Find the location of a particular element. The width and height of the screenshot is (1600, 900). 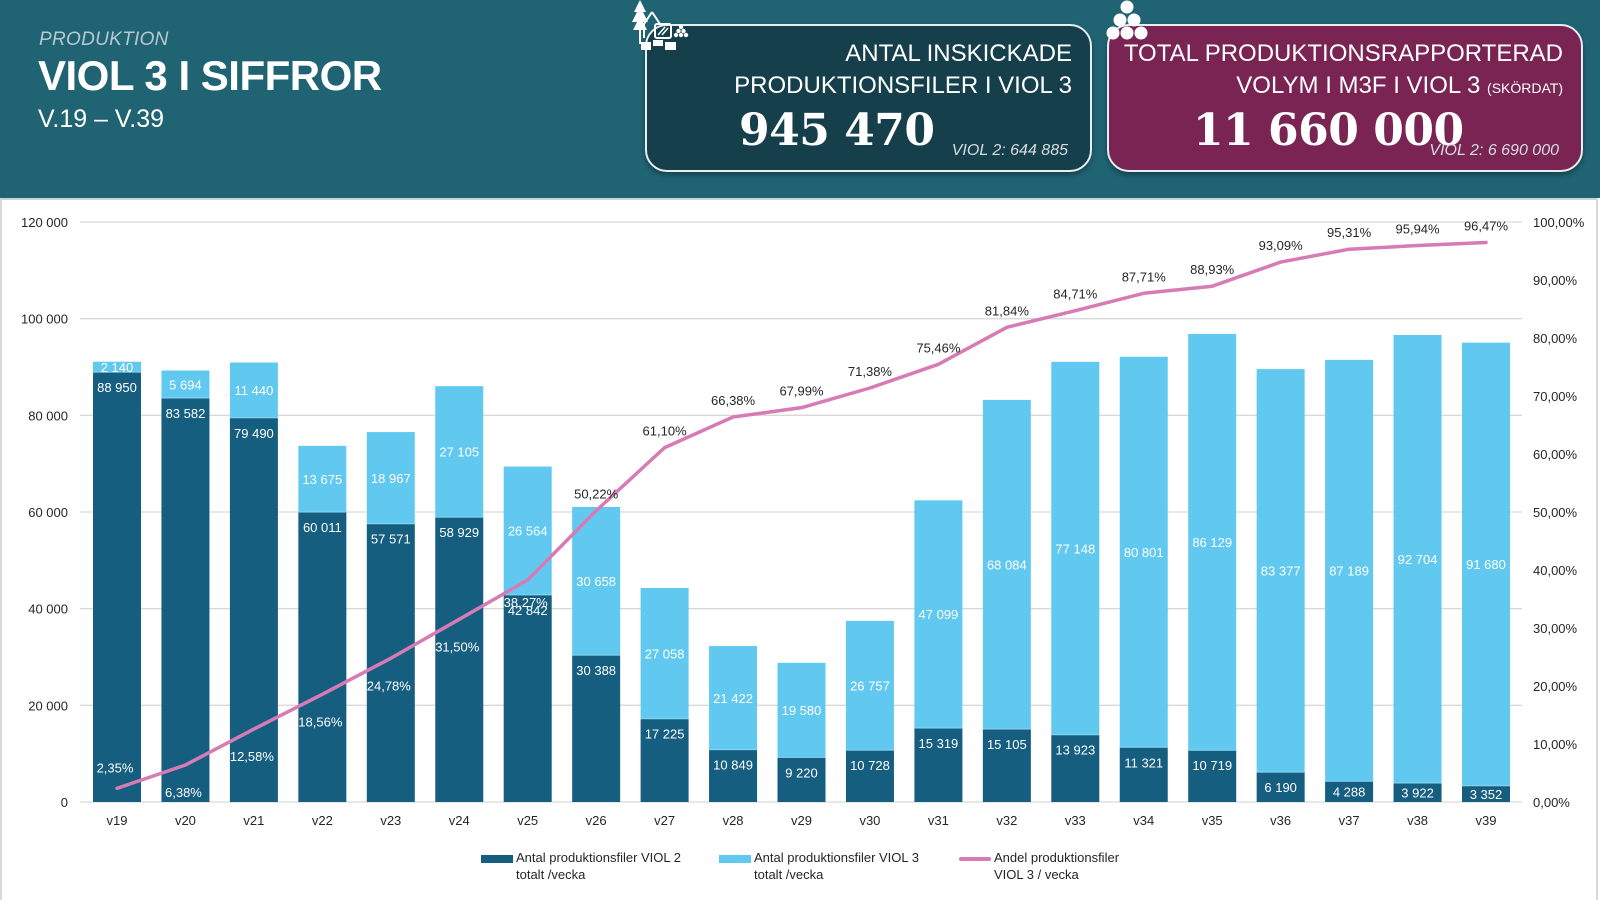

kpi-volume-label-line2: VOLYM I M3F I VIOL 3 is located at coordinates (1358, 85).